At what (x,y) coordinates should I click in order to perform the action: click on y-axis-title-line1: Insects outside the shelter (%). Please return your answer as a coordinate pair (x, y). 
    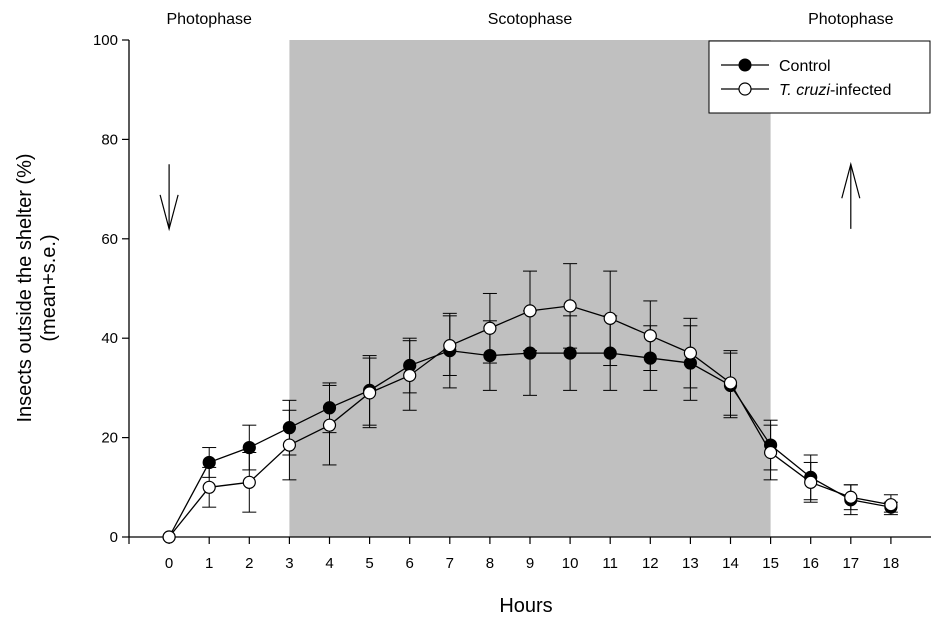
    Looking at the image, I should click on (25, 287).